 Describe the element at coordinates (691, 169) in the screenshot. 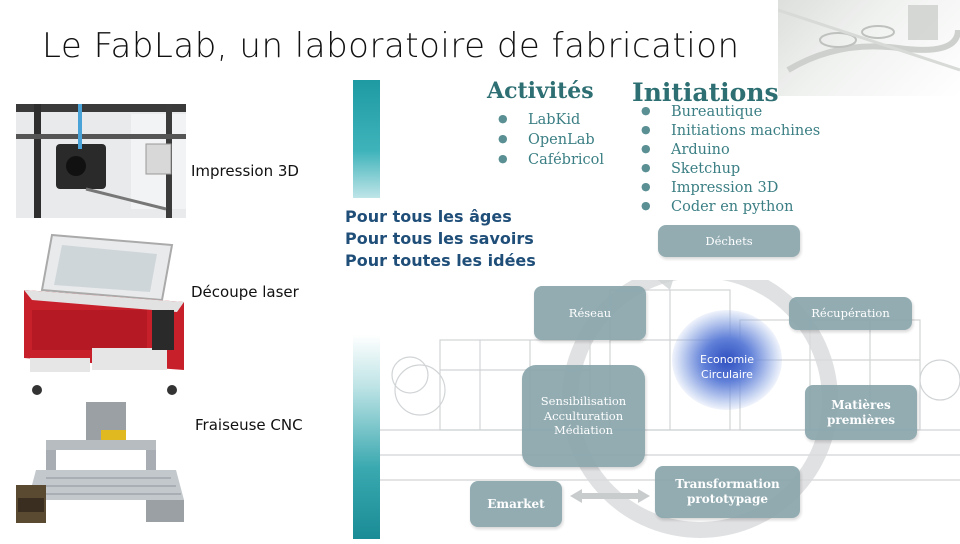

I see `list-item: ● Sketchup` at that location.